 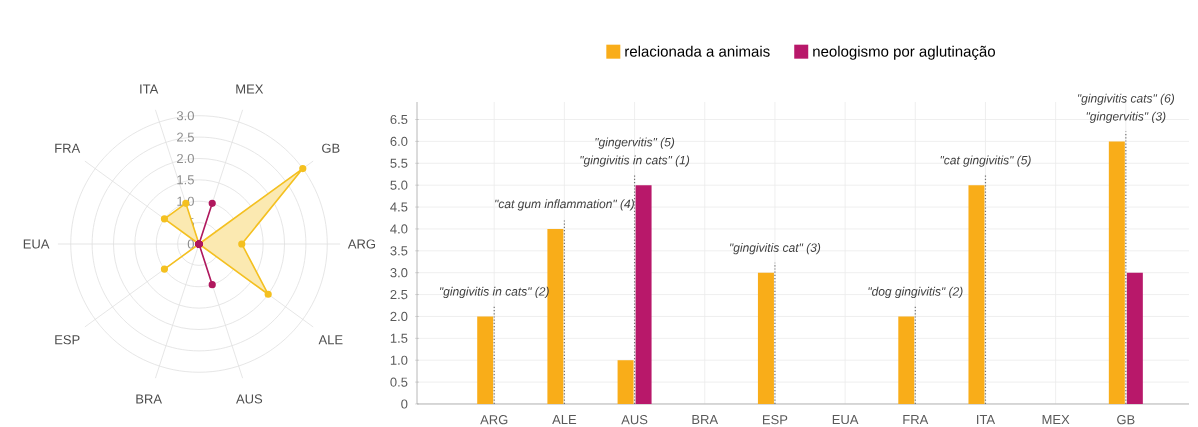 What do you see at coordinates (399, 229) in the screenshot?
I see `y-tick-label: 4.0` at bounding box center [399, 229].